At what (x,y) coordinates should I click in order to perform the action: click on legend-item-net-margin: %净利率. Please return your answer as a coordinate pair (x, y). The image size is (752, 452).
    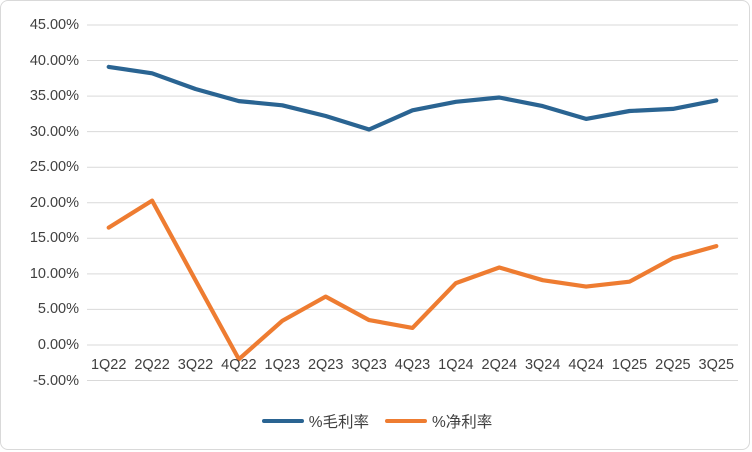
    Looking at the image, I should click on (438, 421).